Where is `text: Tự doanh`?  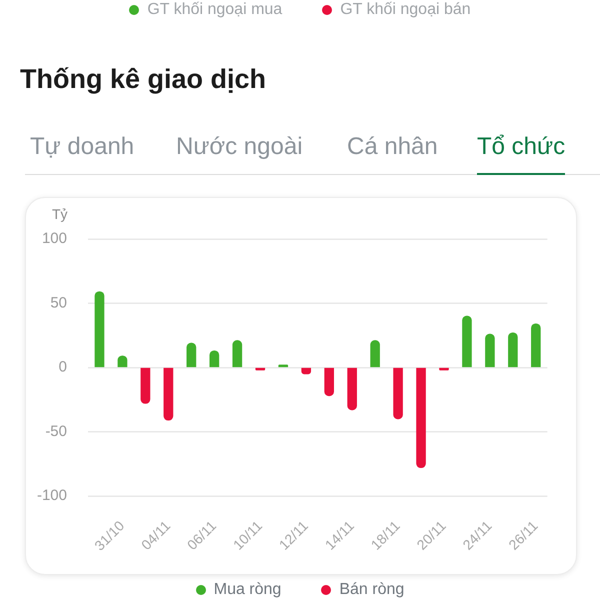 text: Tự doanh is located at coordinates (82, 146).